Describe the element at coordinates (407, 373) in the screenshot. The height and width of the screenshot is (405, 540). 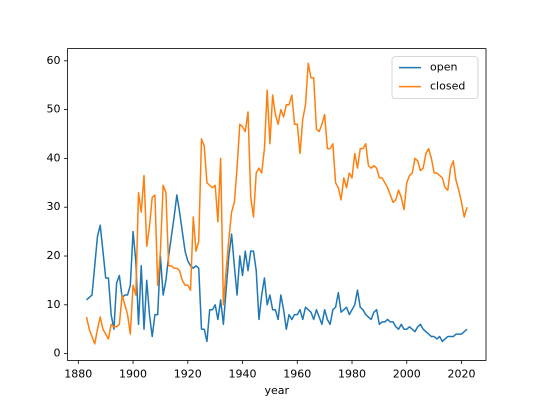
I see `x-tick-label: 2000` at that location.